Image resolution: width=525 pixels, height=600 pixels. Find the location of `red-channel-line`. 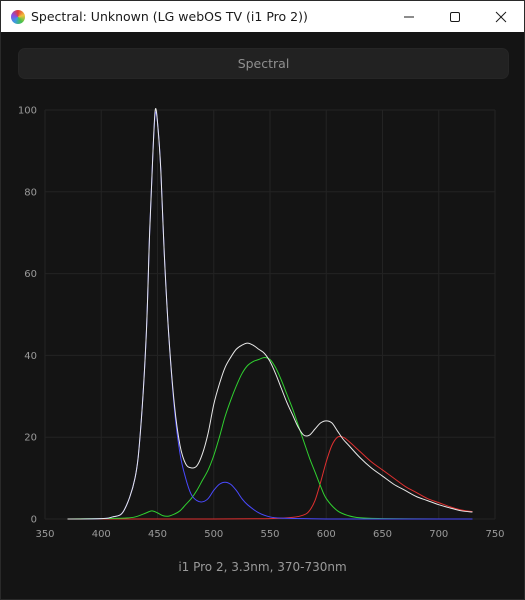

red-channel-line is located at coordinates (270, 477).